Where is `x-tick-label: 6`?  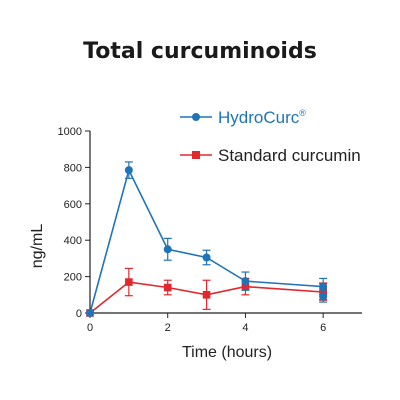
x-tick-label: 6 is located at coordinates (323, 328).